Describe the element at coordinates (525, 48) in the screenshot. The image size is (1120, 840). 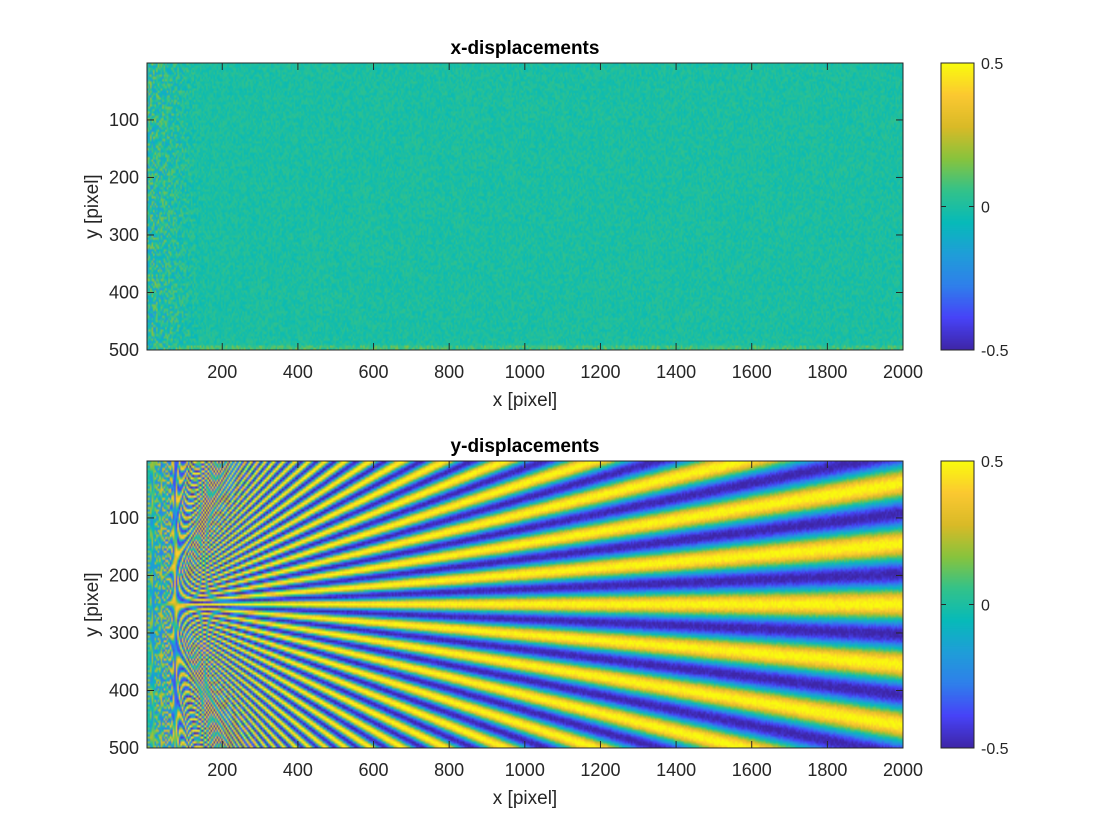
I see `chart-title: x-displacements` at that location.